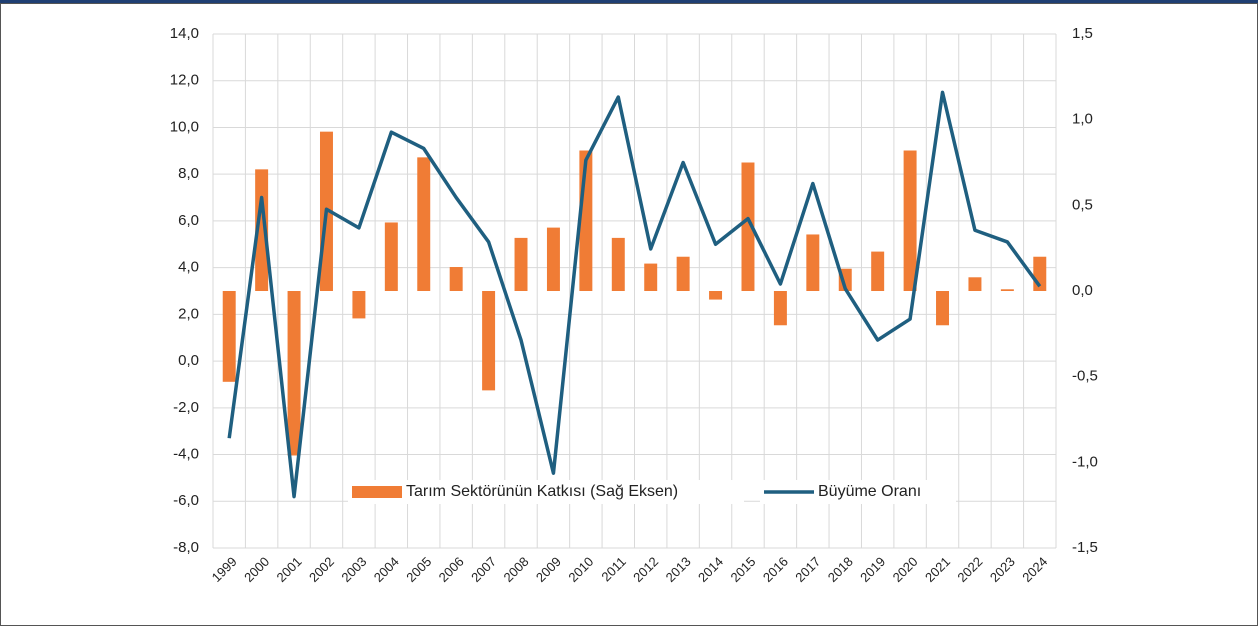 The height and width of the screenshot is (626, 1258). Describe the element at coordinates (872, 569) in the screenshot. I see `x-tick-label: 2019` at that location.